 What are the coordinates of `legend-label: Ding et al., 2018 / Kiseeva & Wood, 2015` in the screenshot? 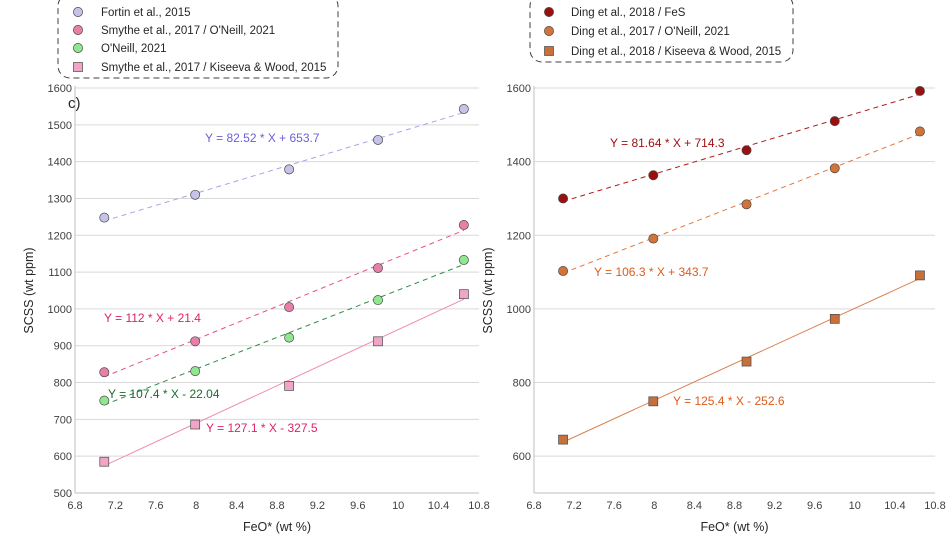 It's located at (676, 52).